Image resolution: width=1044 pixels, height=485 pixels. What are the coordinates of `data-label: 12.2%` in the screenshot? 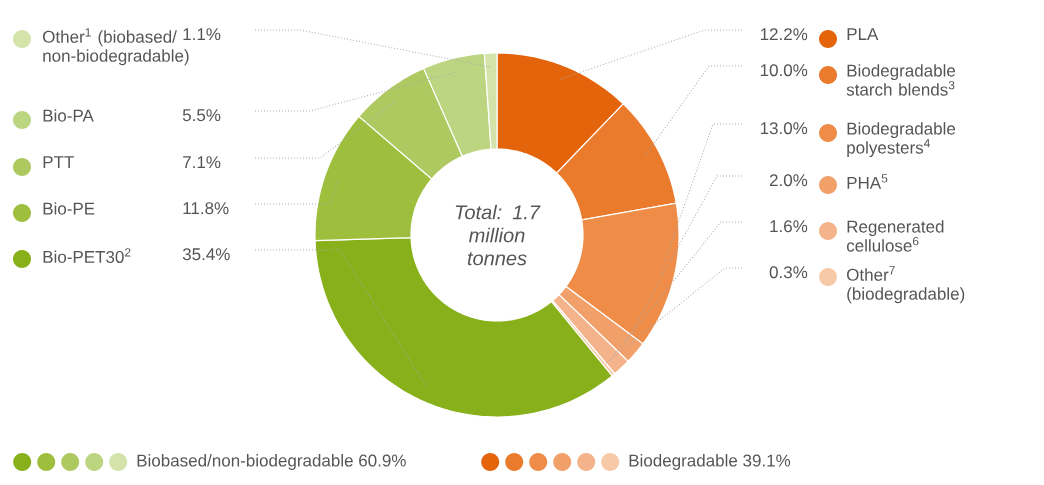 It's located at (784, 34).